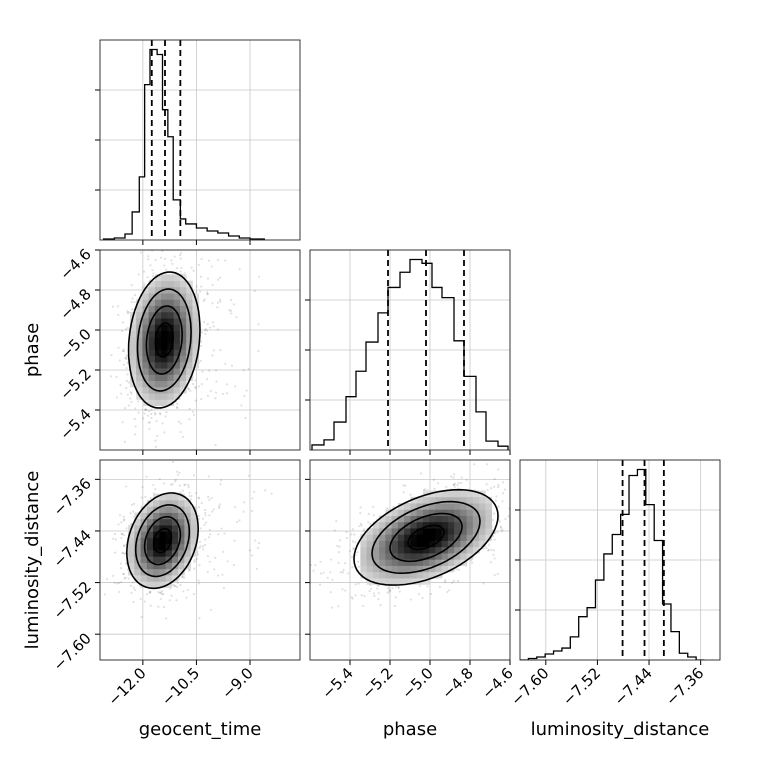  Describe the element at coordinates (410, 560) in the screenshot. I see `panel-frame-joint-phase-luminosity_distance` at that location.